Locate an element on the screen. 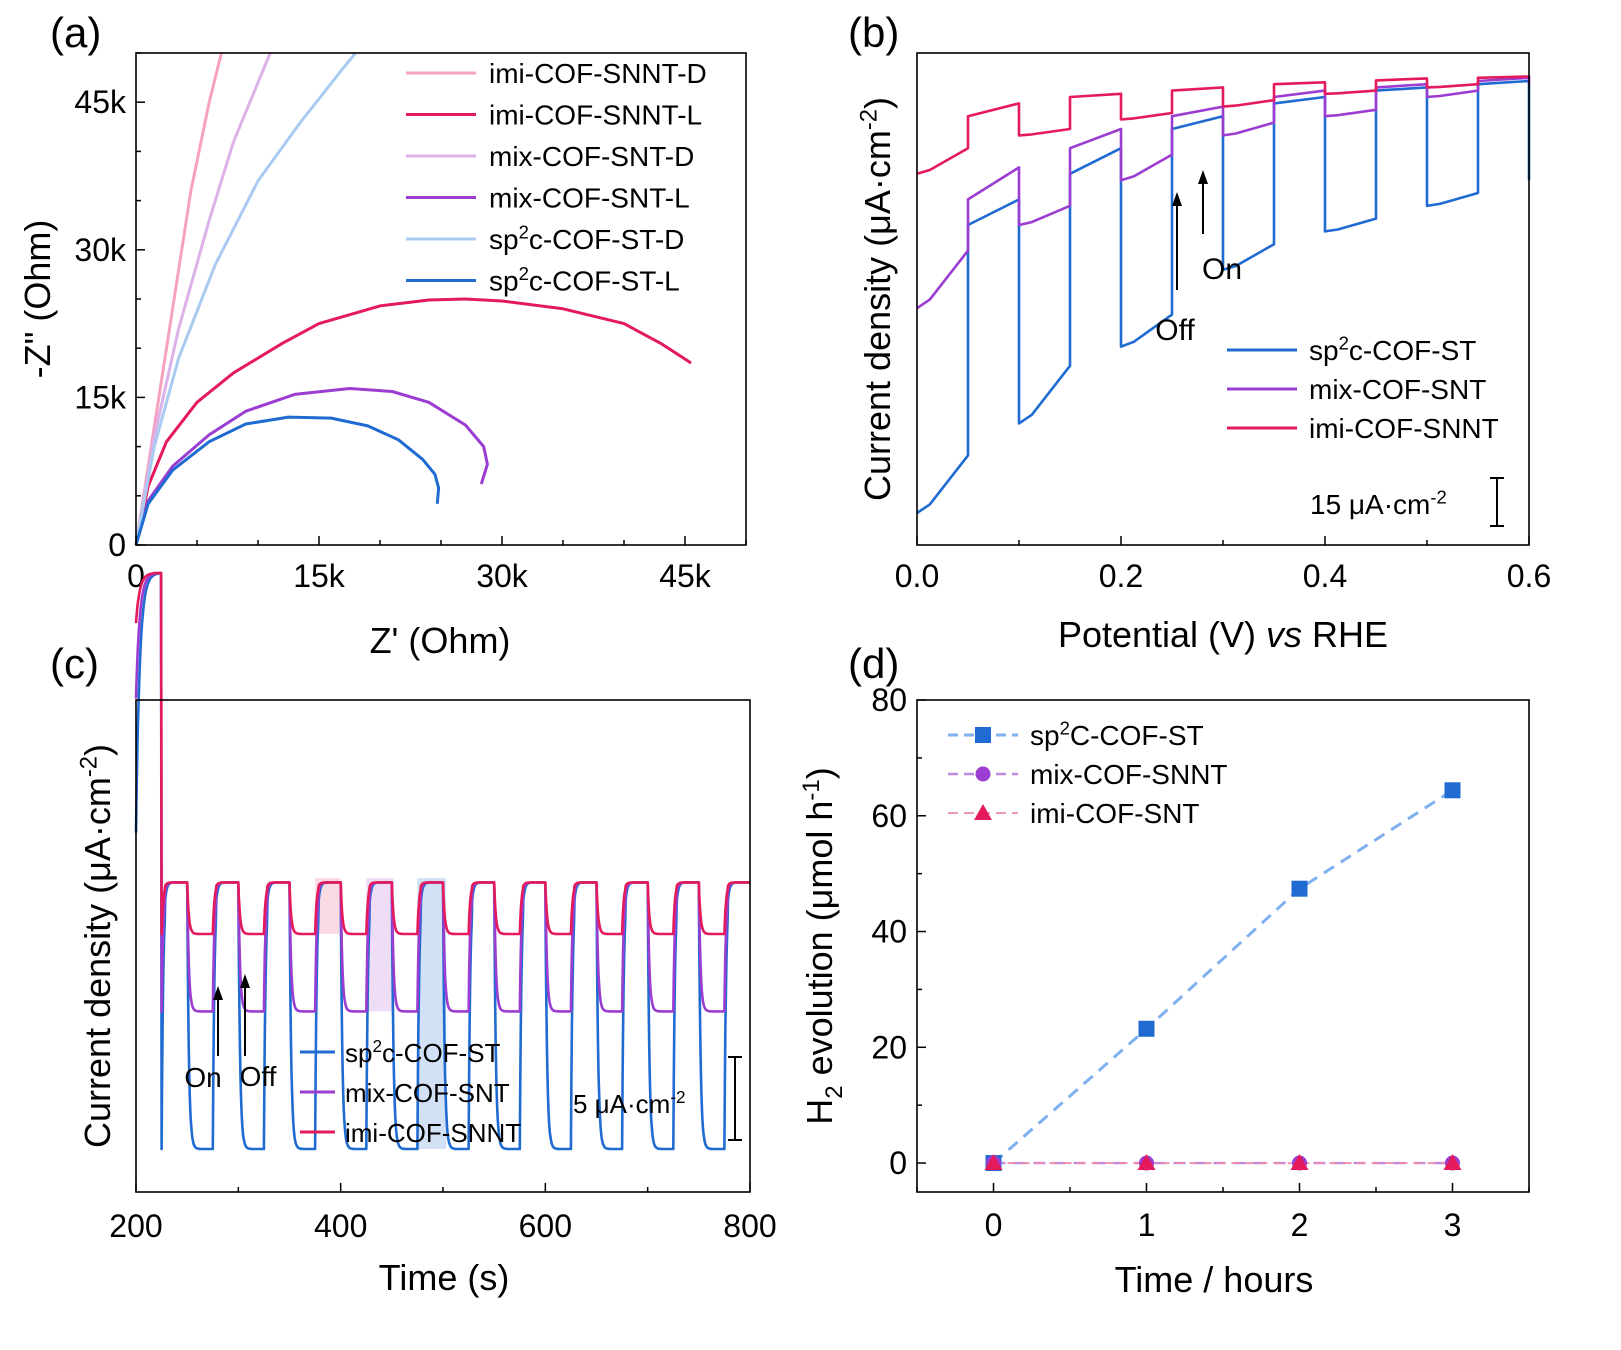 This screenshot has width=1621, height=1350. legend-label: mix-COF-SNT-L is located at coordinates (589, 198).